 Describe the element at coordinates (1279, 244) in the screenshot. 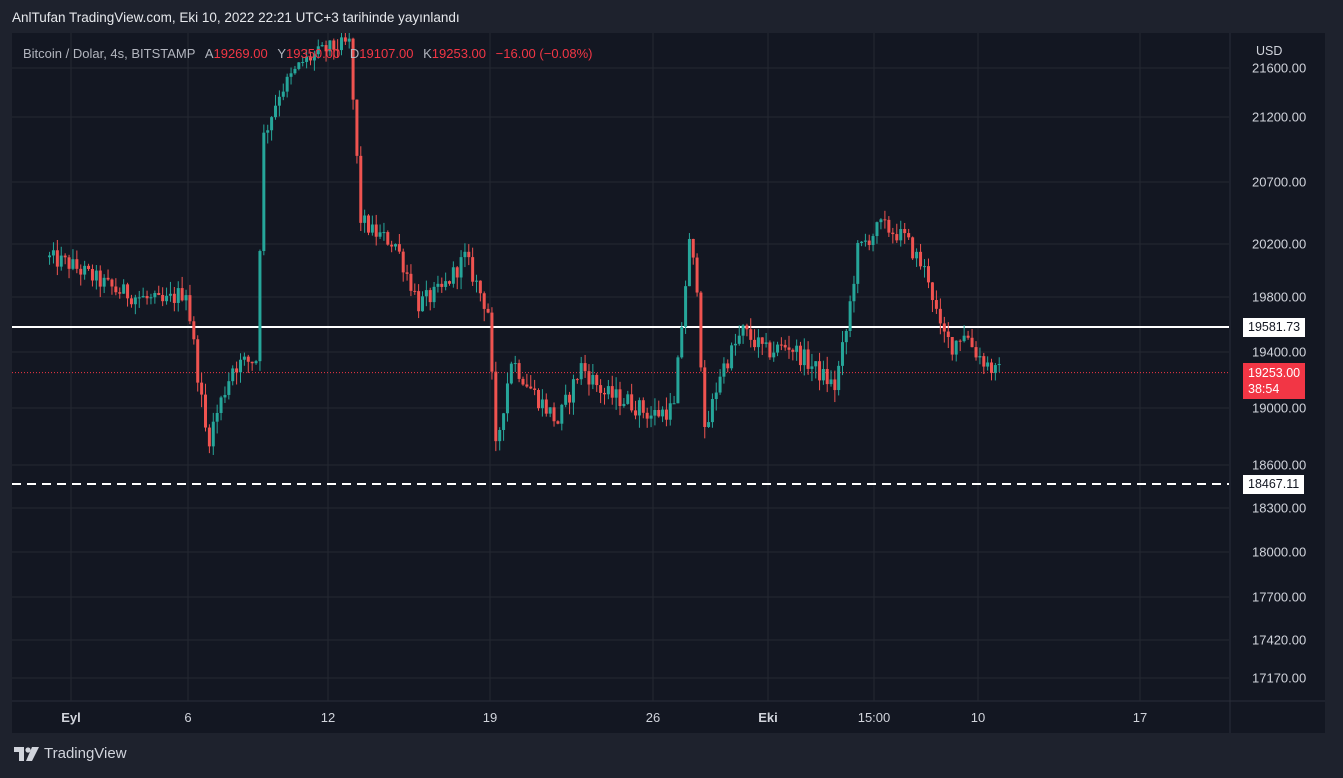

I see `price-tick-label: 20200.00` at that location.